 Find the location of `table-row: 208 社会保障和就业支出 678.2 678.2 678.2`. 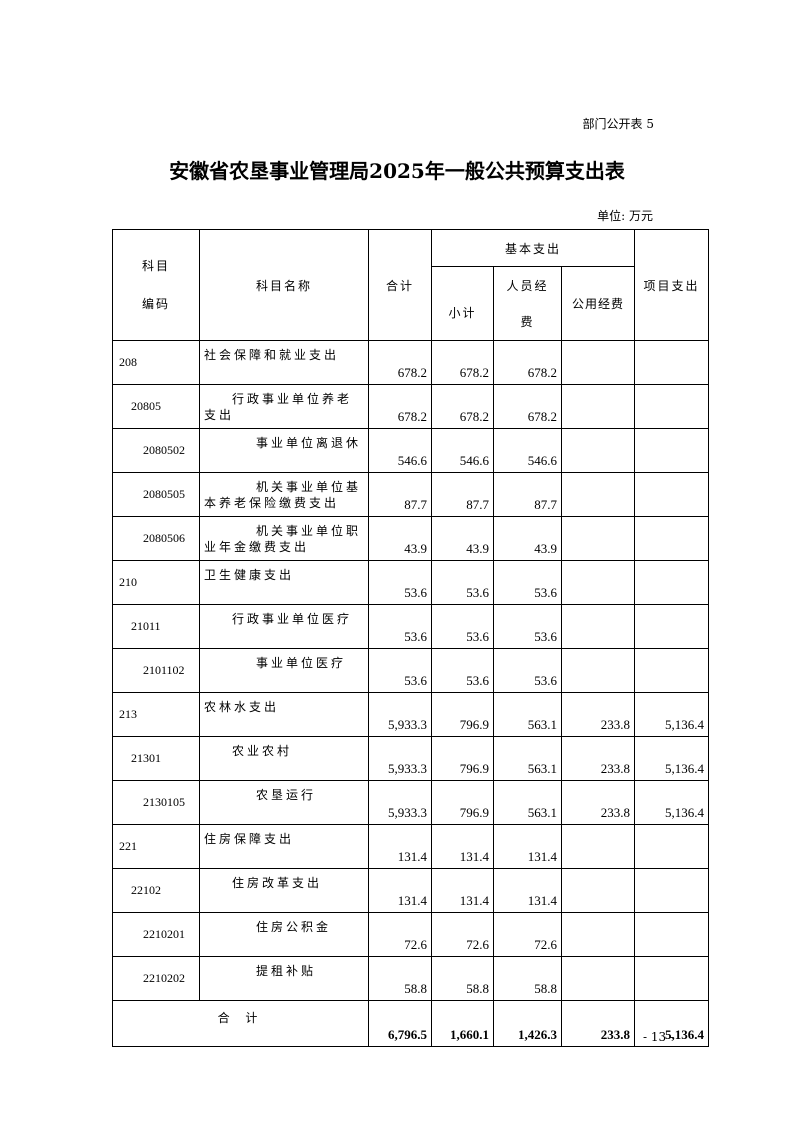

table-row: 208 社会保障和就业支出 678.2 678.2 678.2 is located at coordinates (410, 362).